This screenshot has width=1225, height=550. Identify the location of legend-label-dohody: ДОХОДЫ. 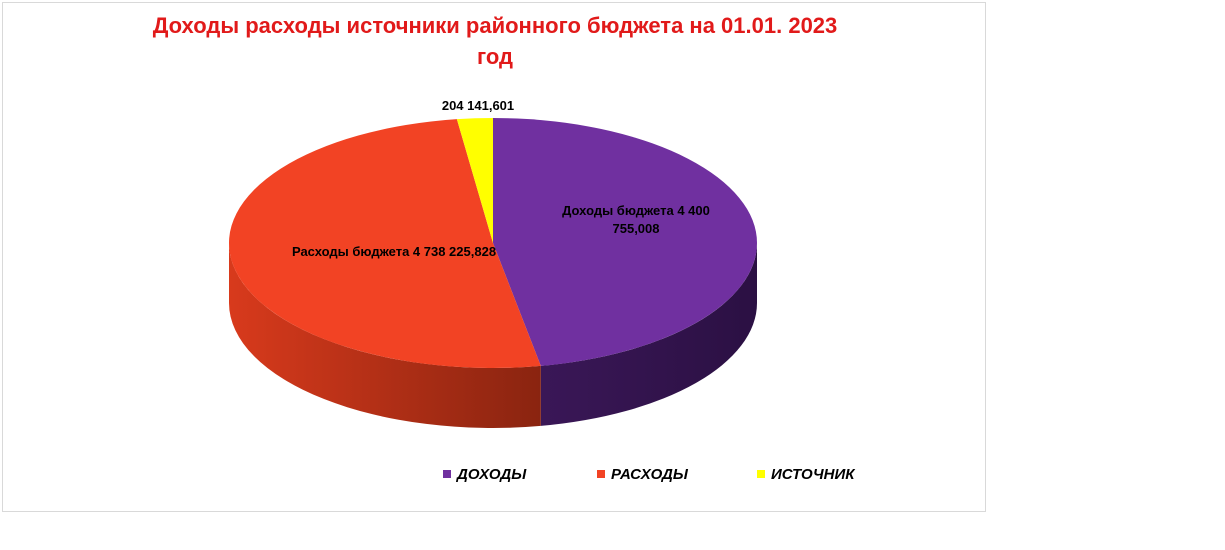
(492, 474).